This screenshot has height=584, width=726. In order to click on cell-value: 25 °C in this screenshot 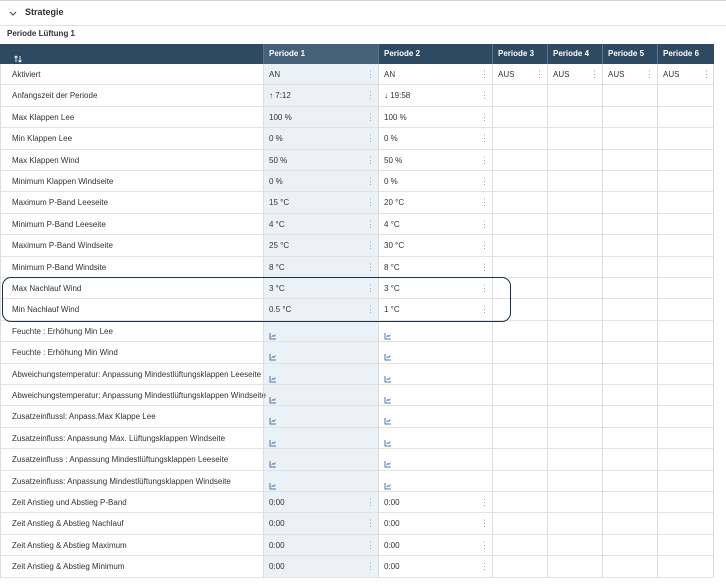, I will do `click(279, 246)`.